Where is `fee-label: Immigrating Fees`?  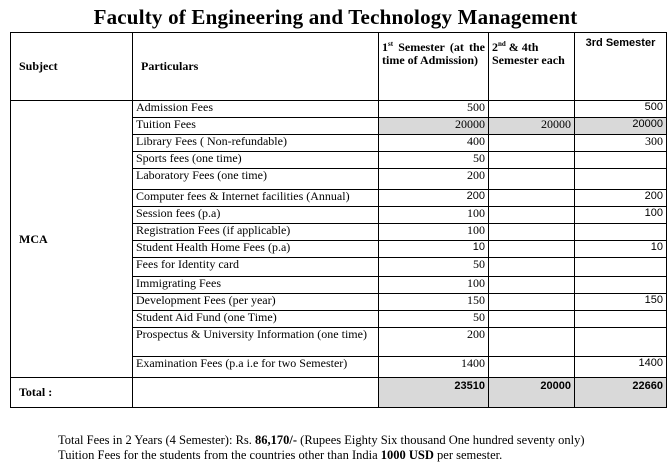 fee-label: Immigrating Fees is located at coordinates (255, 285).